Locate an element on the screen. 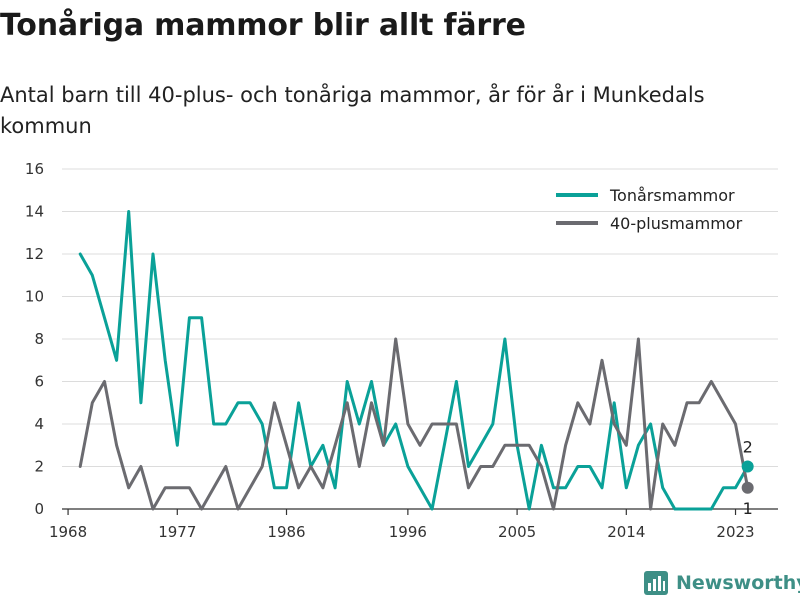 This screenshot has height=600, width=800. y-tick-label: 16 is located at coordinates (34, 169).